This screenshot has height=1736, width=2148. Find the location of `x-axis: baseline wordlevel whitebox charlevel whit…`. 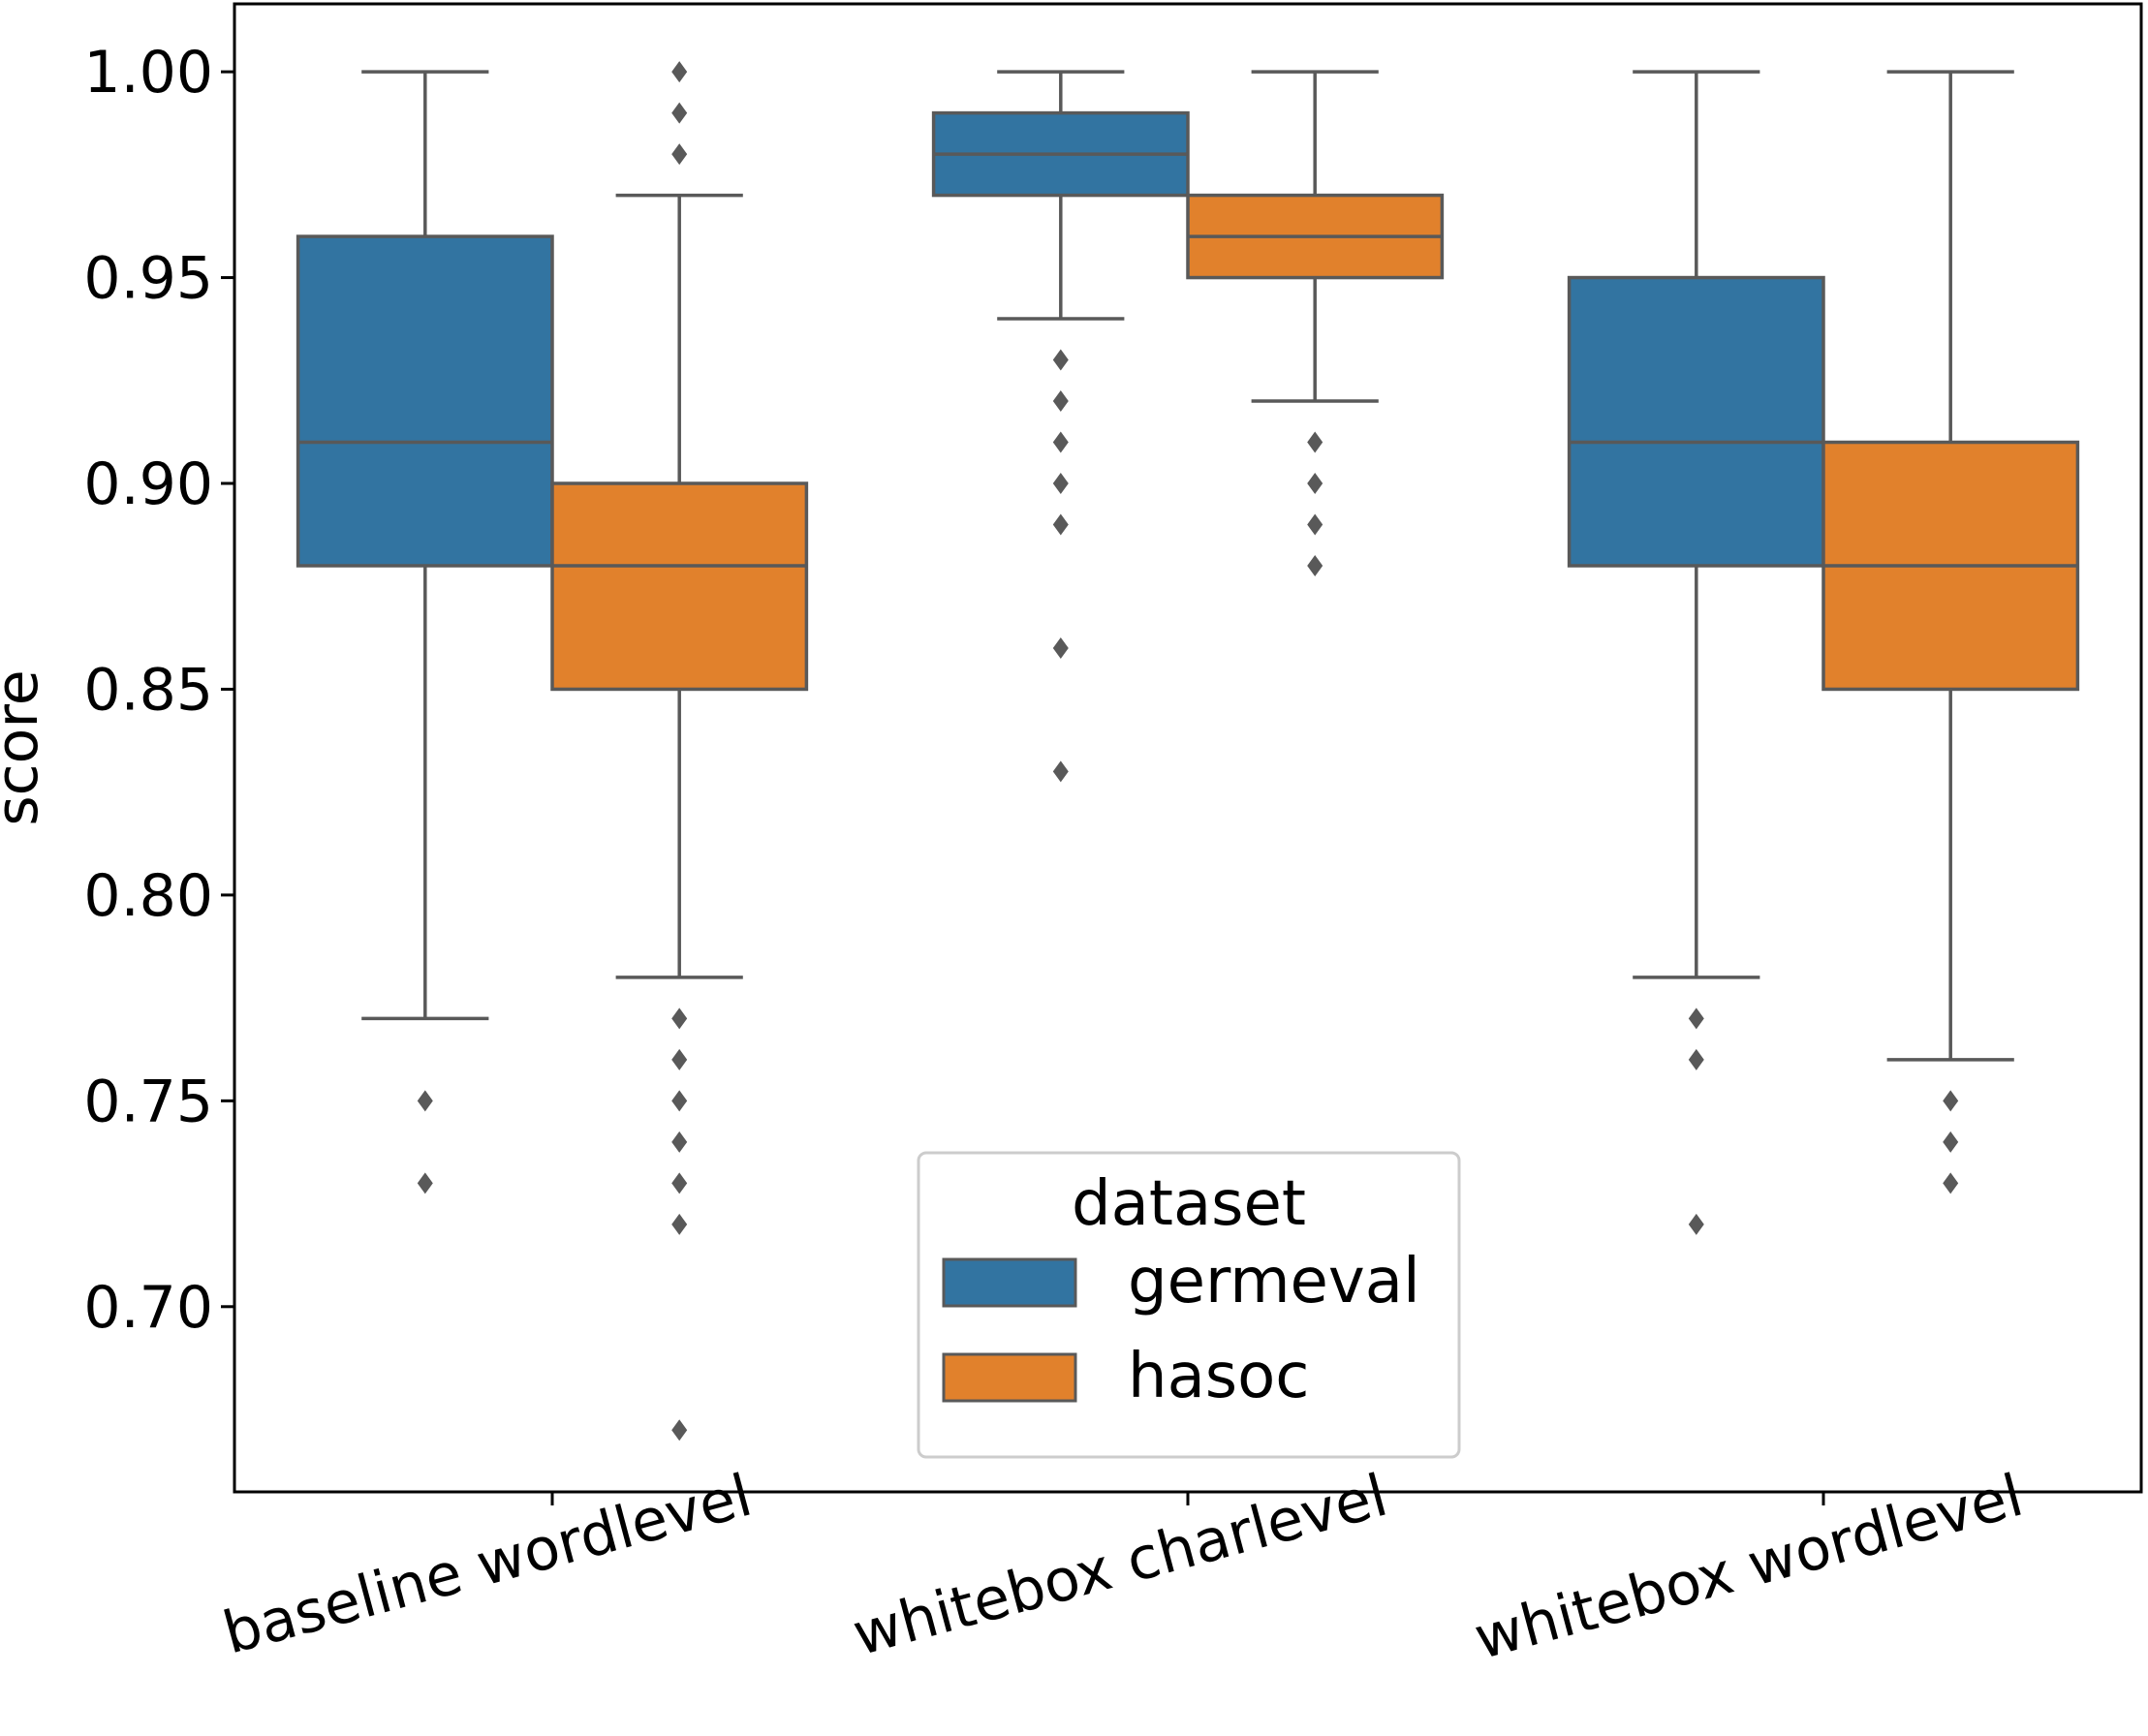

x-axis: baseline wordlevel whitebox charlevel whit… is located at coordinates (1123, 1567).